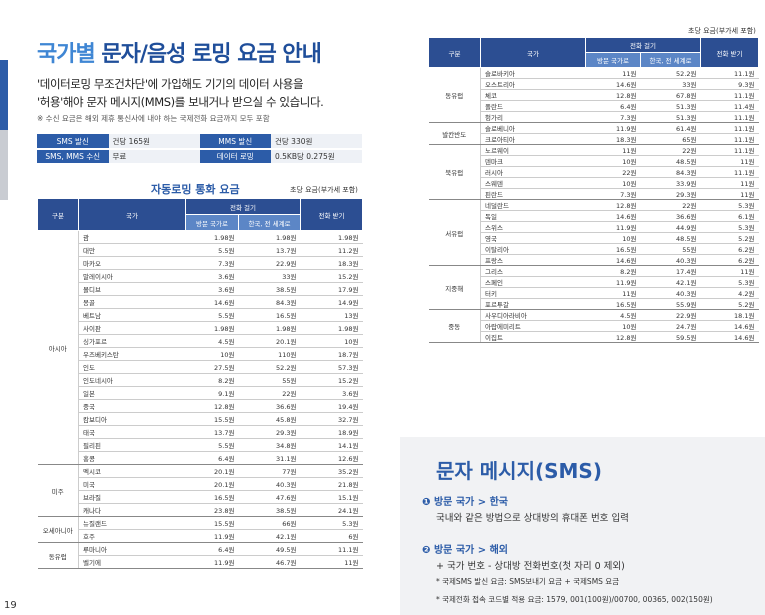 Image resolution: width=765 pixels, height=615 pixels. I want to click on table-row: 마카오 7.3원 22.9원 18.3원, so click(200, 263).